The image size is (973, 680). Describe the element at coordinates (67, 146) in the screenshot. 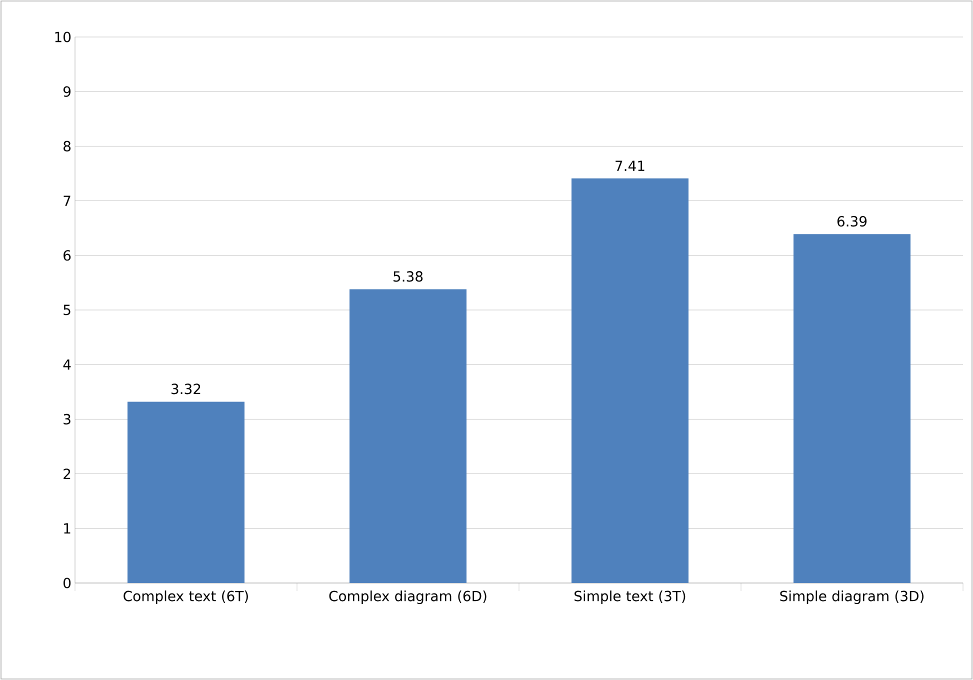

I see `y-tick-label: 8` at that location.